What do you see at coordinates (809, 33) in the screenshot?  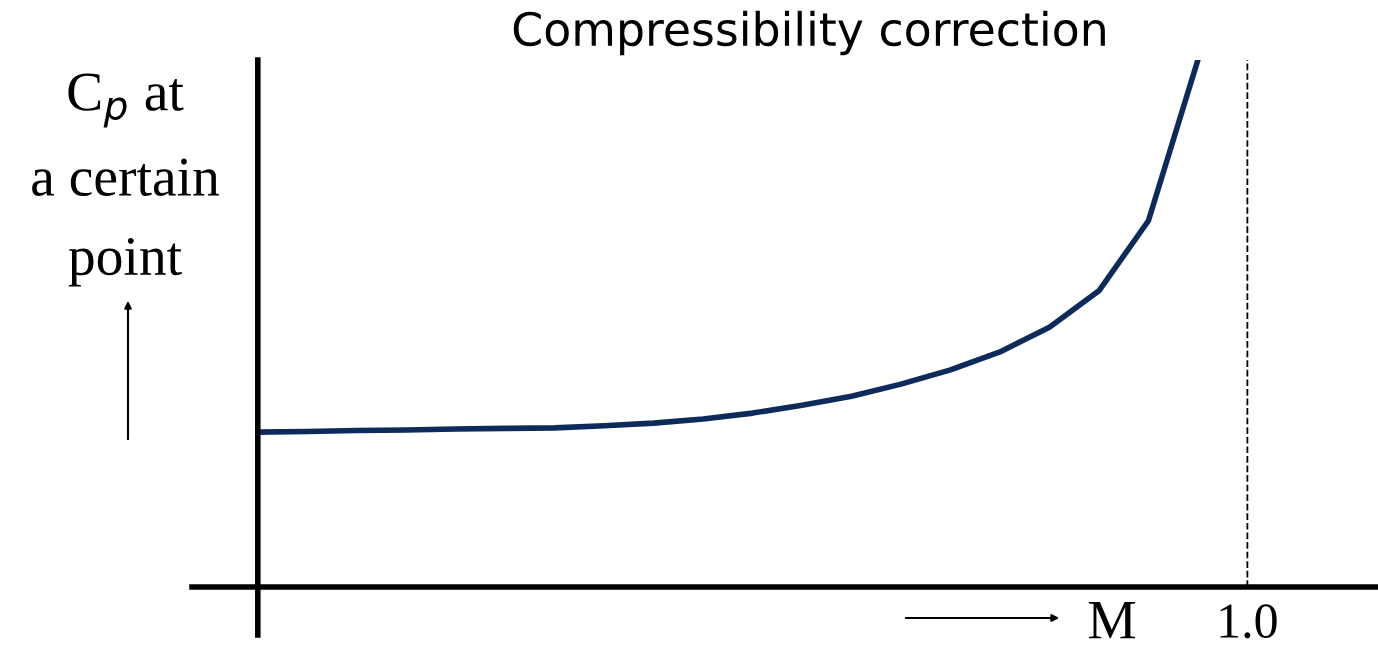 I see `chart-title: Compressibility correction` at bounding box center [809, 33].